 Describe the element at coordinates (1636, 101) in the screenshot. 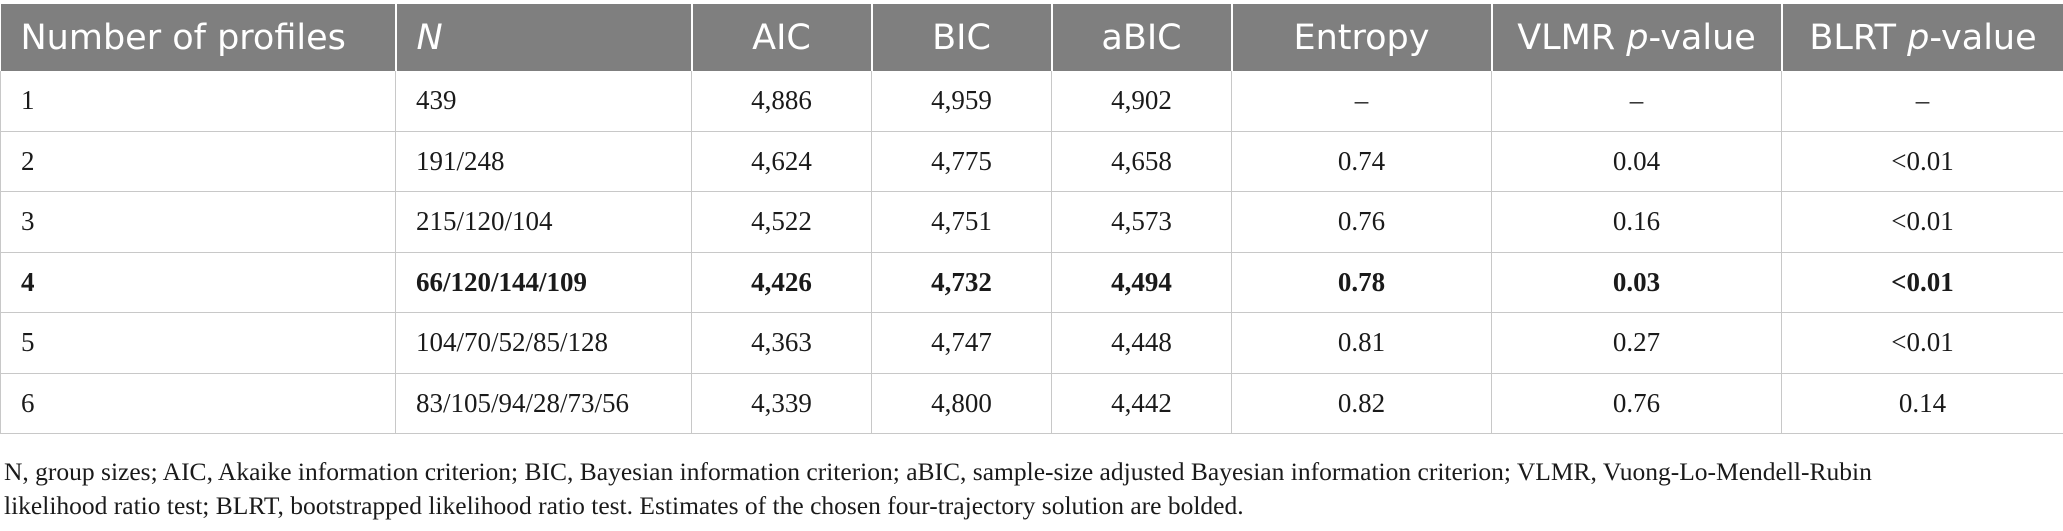

I see `cell-vlmr: –` at that location.